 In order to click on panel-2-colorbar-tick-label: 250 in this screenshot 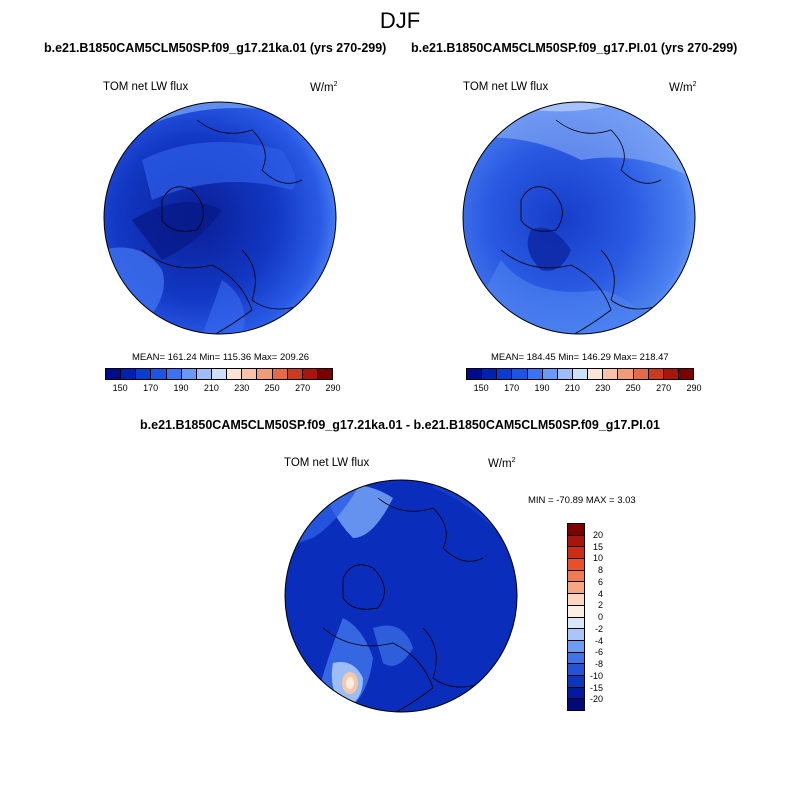, I will do `click(633, 388)`.